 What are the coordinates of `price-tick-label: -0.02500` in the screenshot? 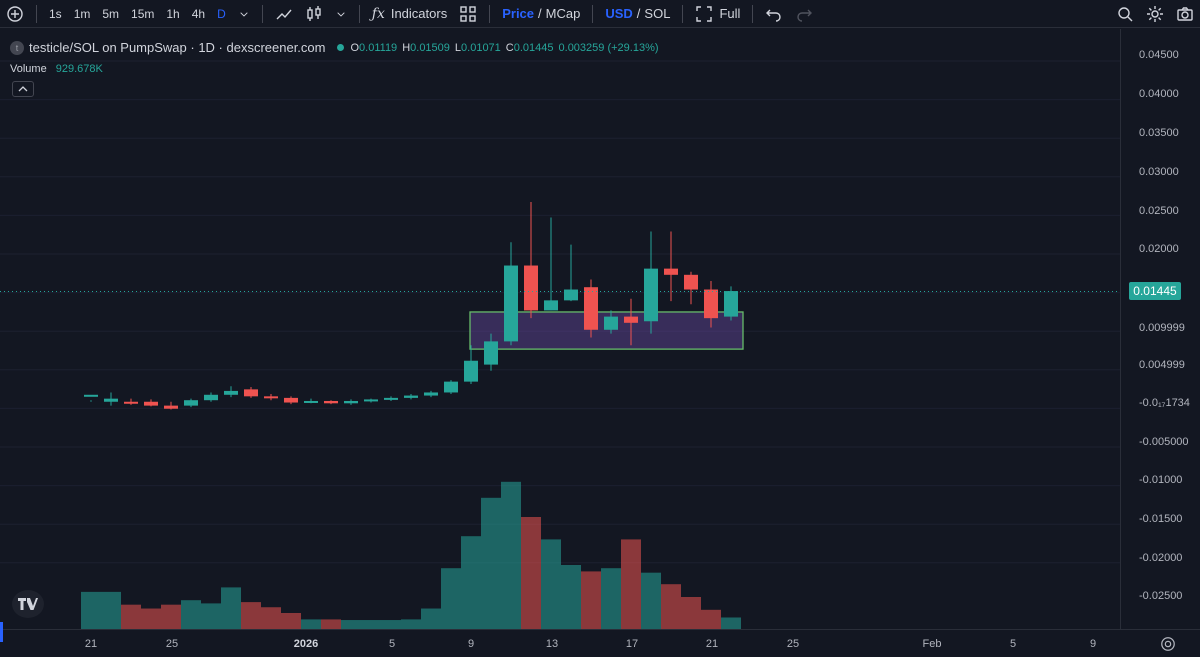 It's located at (1161, 596).